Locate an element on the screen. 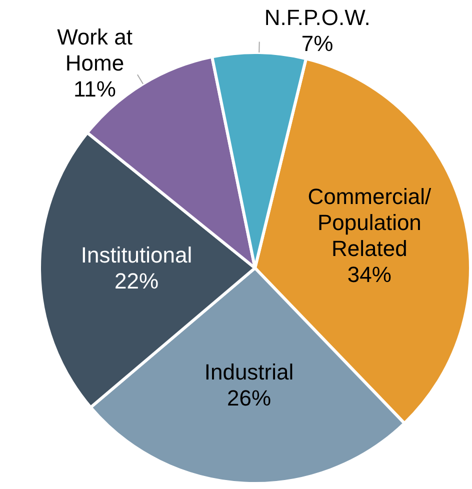 The image size is (472, 489). slice-label: Commercial/ Population Related is located at coordinates (370, 223).